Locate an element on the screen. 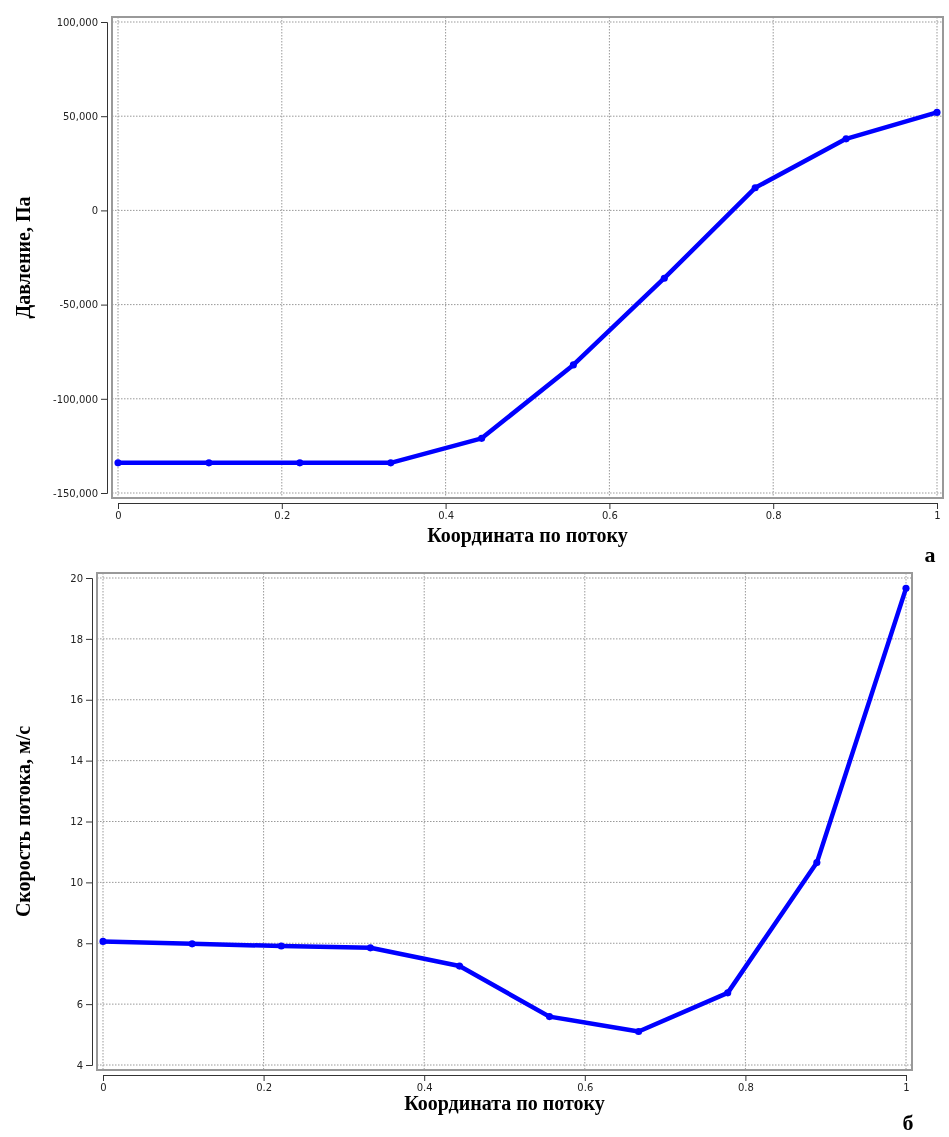 Image resolution: width=949 pixels, height=1137 pixels. y-tick-label: 6 is located at coordinates (79, 1004).